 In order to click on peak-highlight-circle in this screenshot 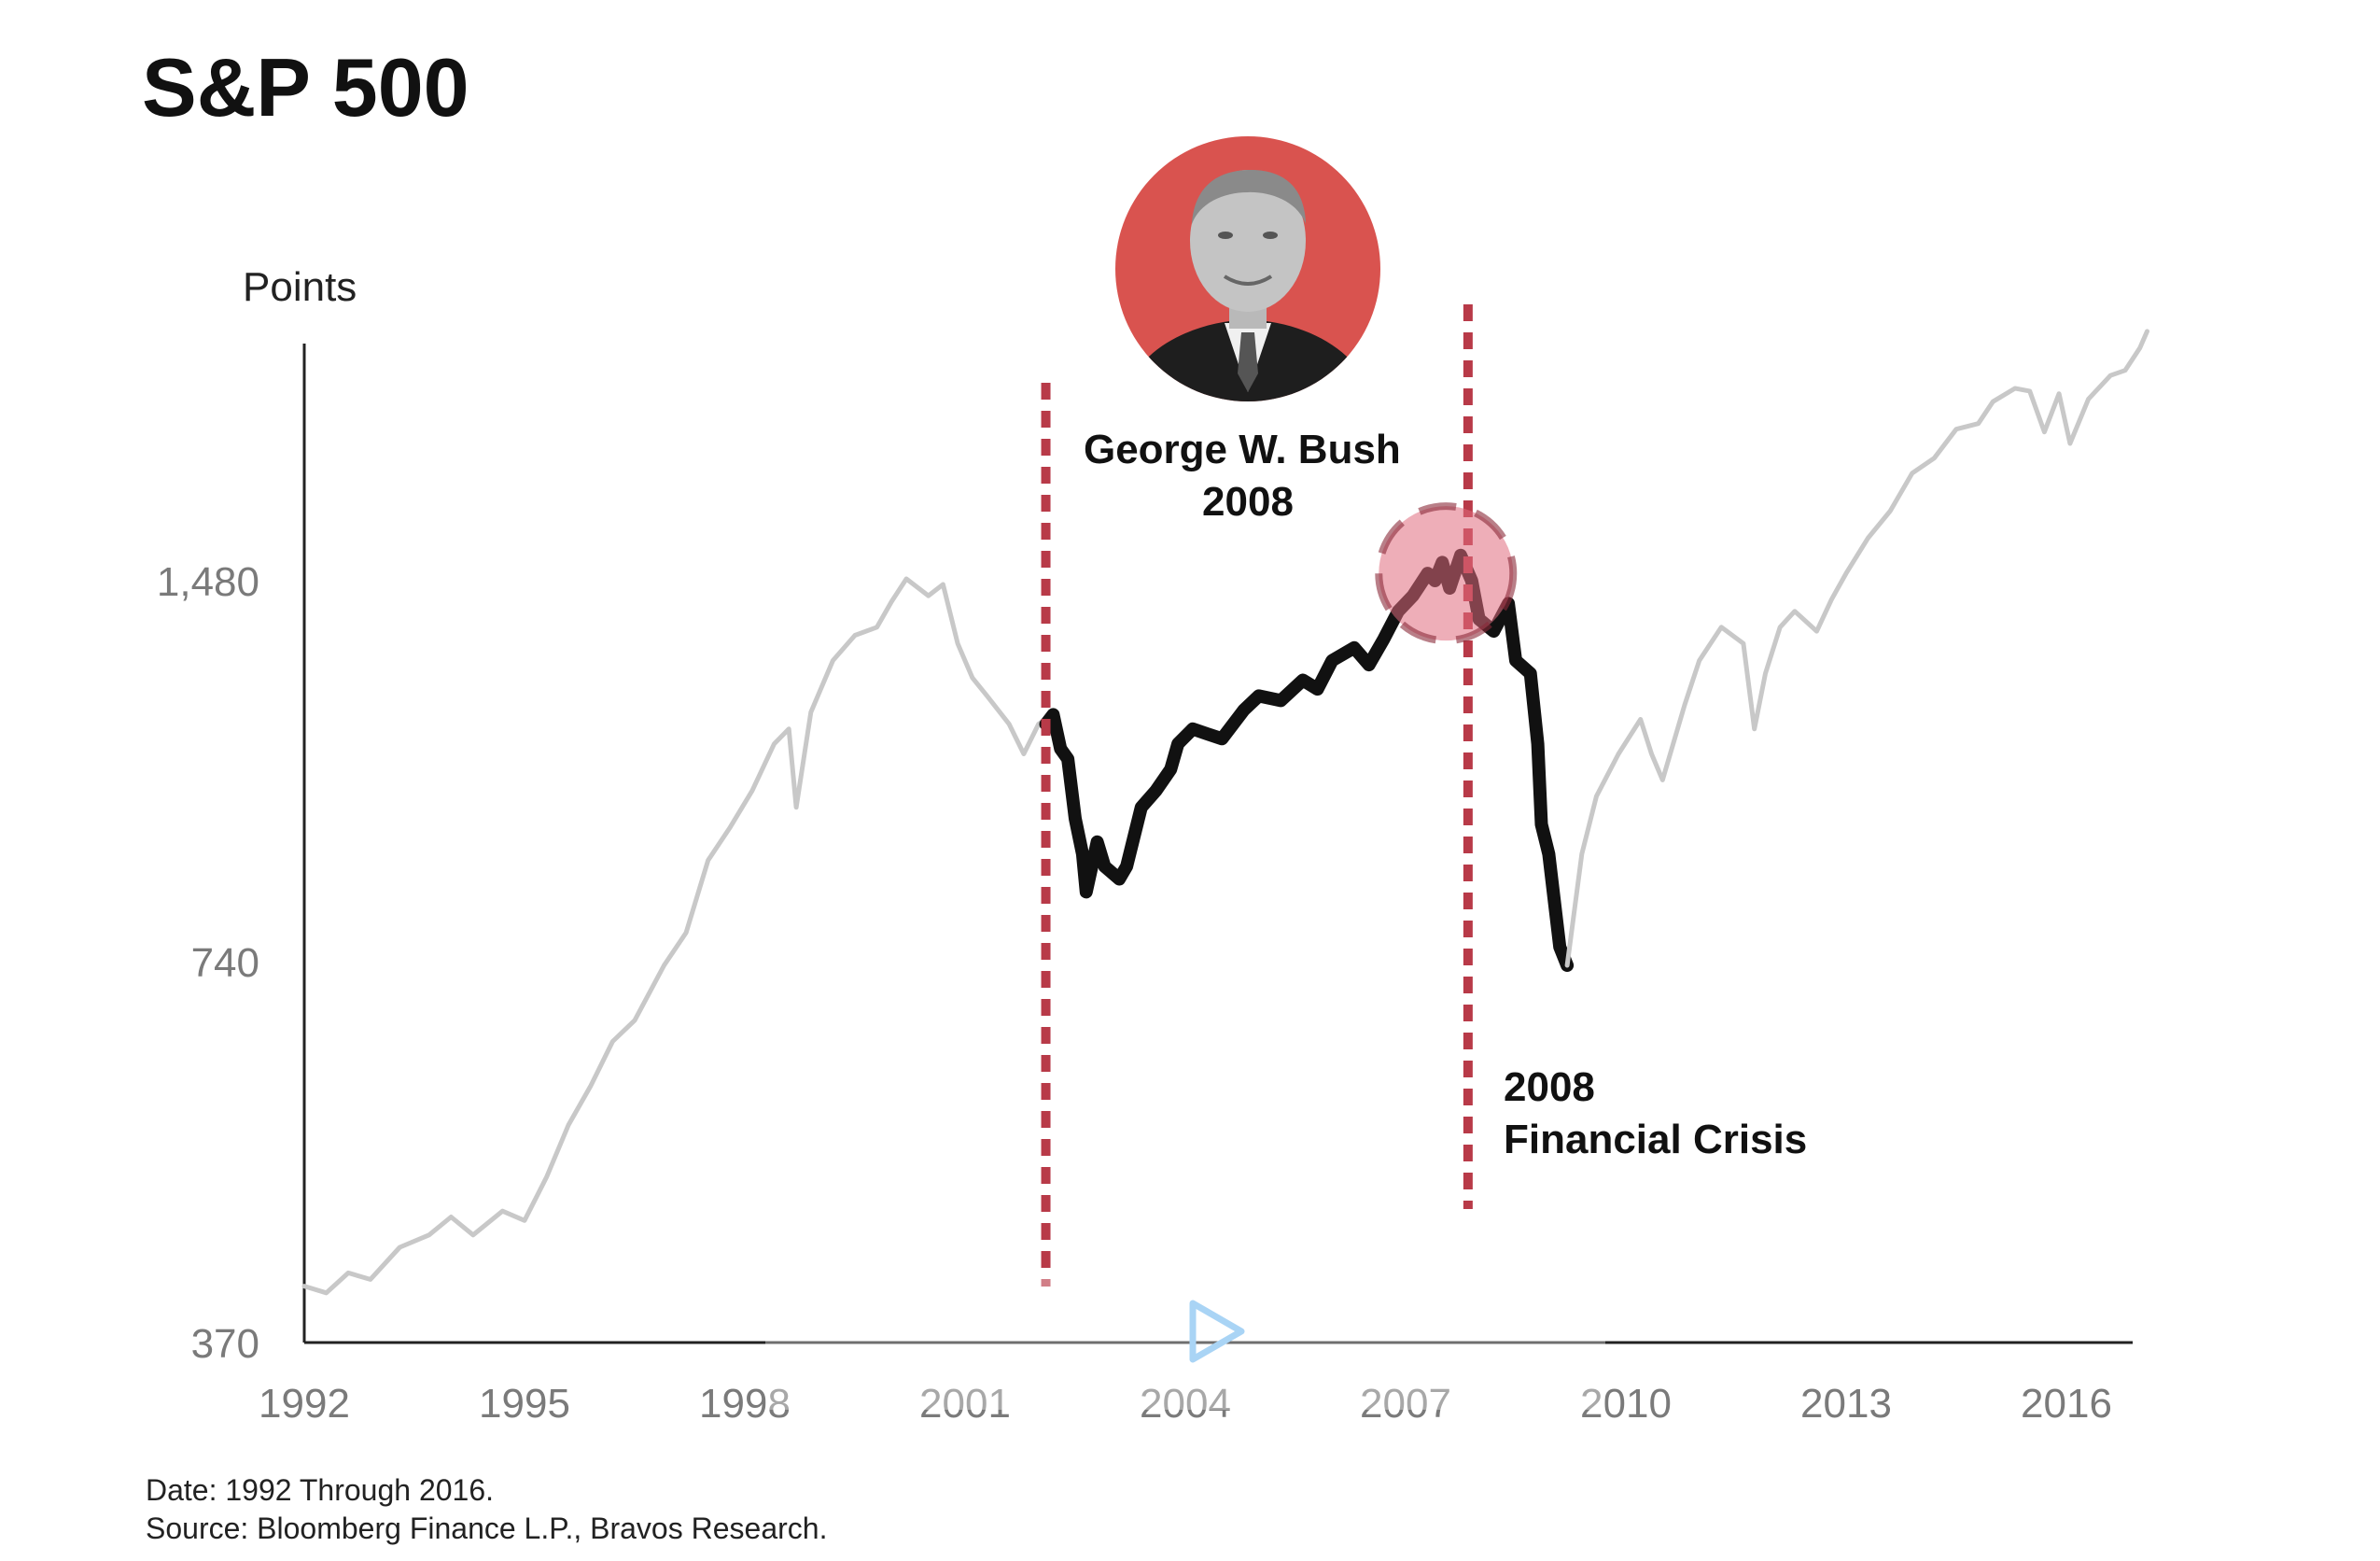, I will do `click(1446, 573)`.